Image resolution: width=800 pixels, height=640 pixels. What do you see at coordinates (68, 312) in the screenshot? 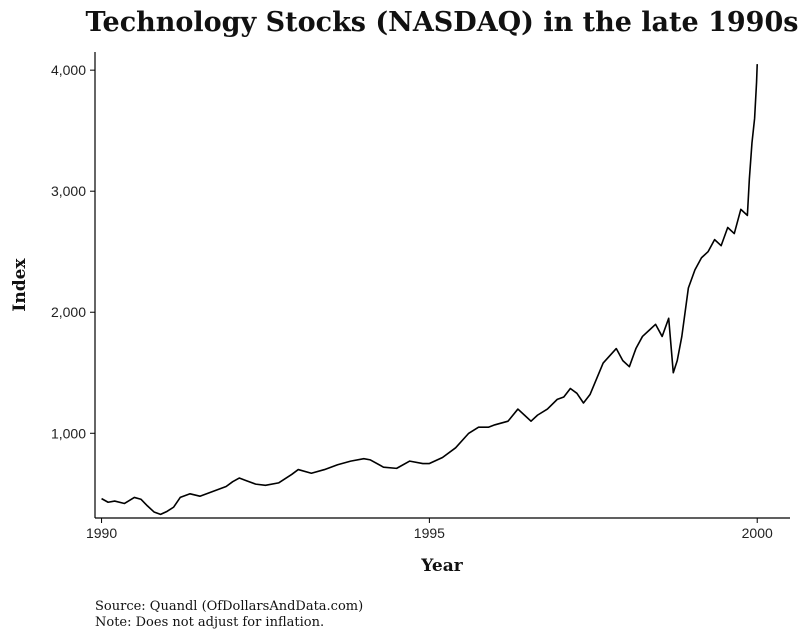
I see `y-tick-label: 2,000` at bounding box center [68, 312].